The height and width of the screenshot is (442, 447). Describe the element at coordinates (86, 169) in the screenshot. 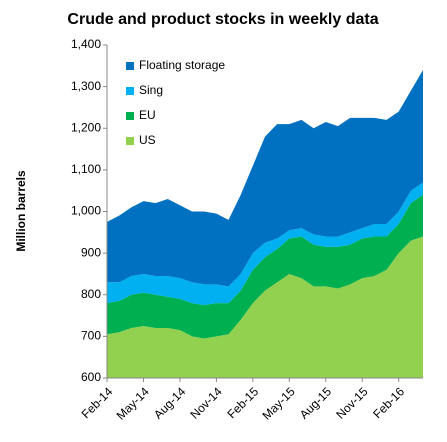

I see `y-tick-label: 1,100` at that location.